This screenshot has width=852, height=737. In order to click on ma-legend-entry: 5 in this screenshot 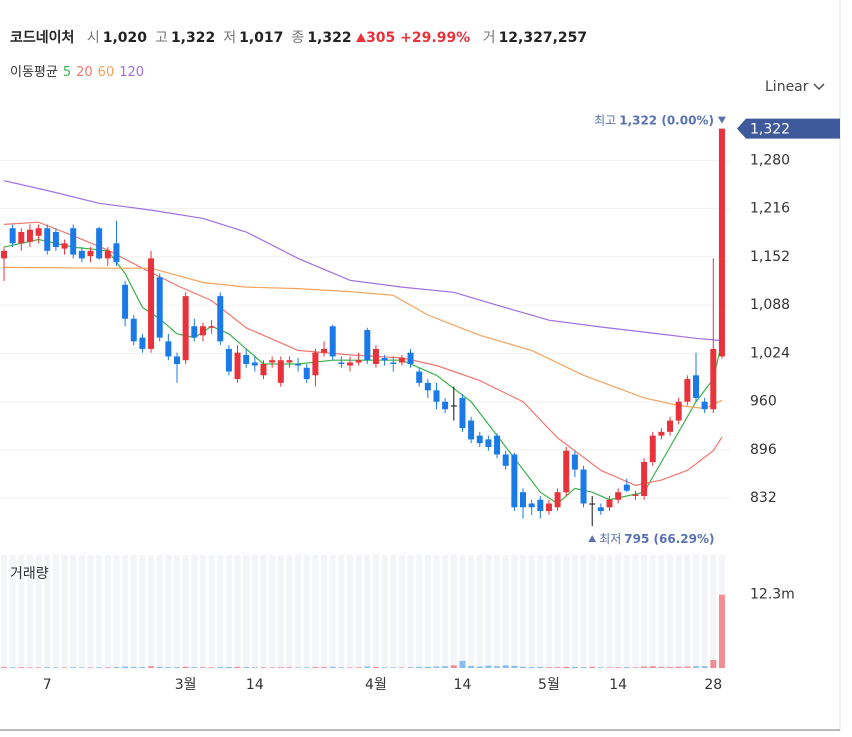, I will do `click(67, 72)`.